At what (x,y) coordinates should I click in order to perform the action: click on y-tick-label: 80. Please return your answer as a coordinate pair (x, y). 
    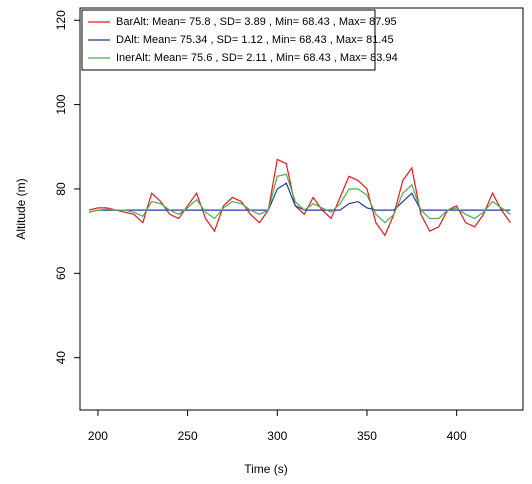
    Looking at the image, I should click on (61, 189).